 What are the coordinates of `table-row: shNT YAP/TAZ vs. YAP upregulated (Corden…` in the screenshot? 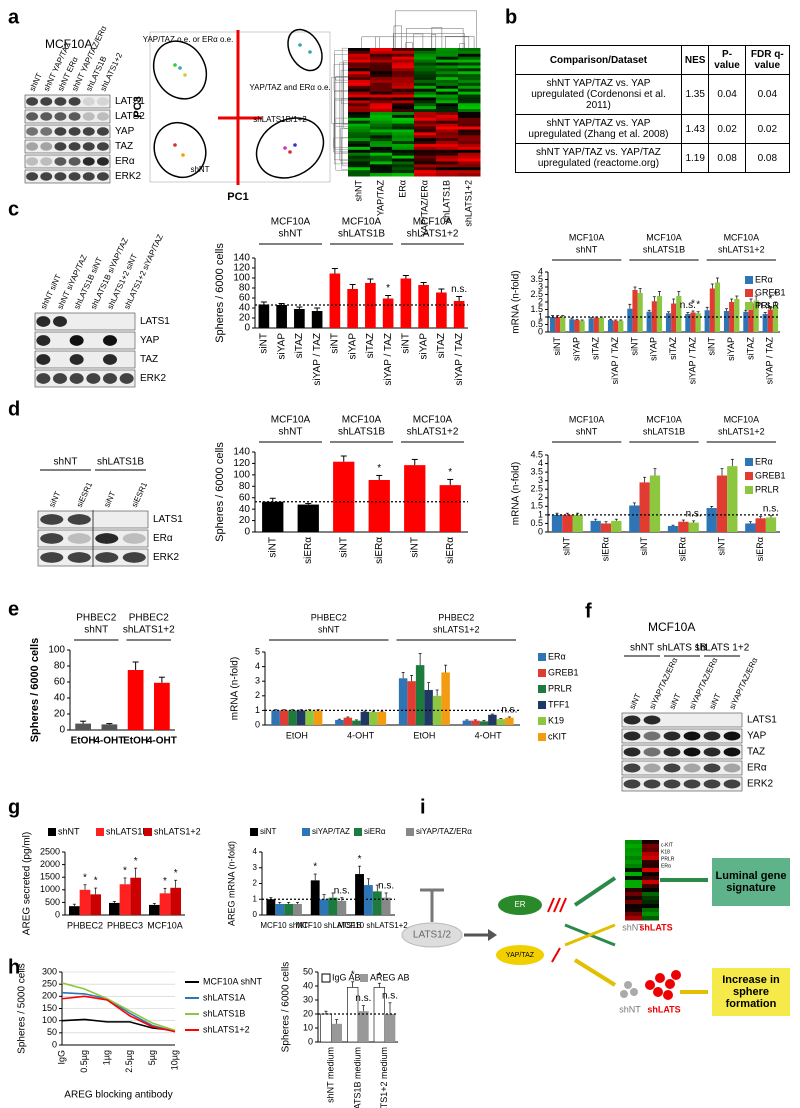 It's located at (653, 94).